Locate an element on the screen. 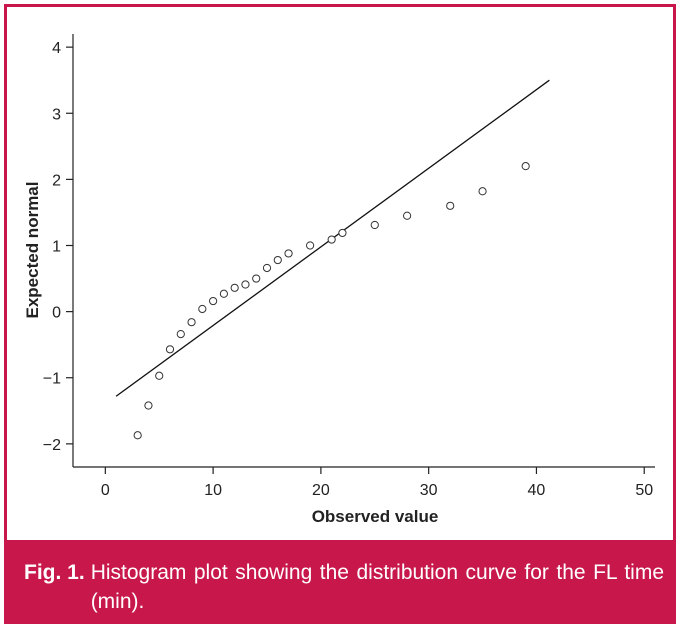 This screenshot has height=628, width=682. x-tick-label: 20 is located at coordinates (321, 490).